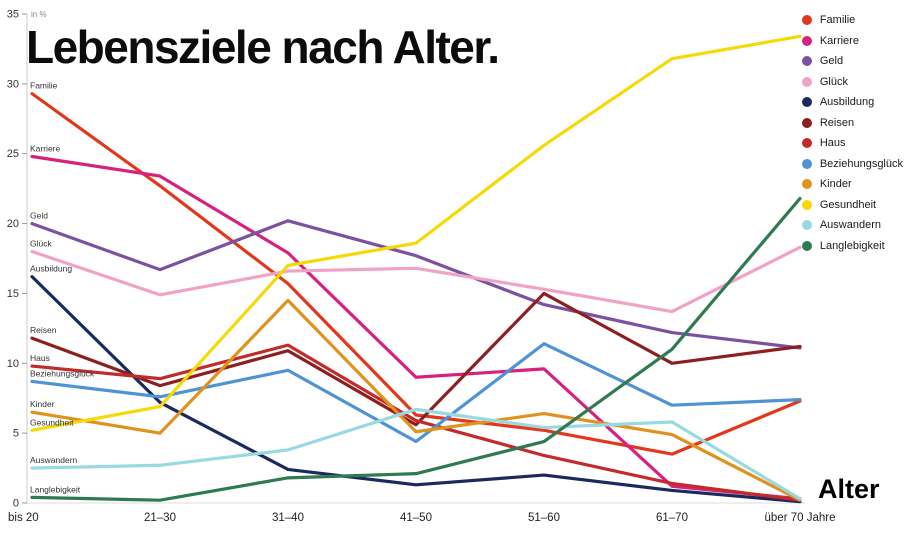 The width and height of the screenshot is (915, 533). What do you see at coordinates (416, 518) in the screenshot?
I see `x-axis-label-41-50: 41–50` at bounding box center [416, 518].